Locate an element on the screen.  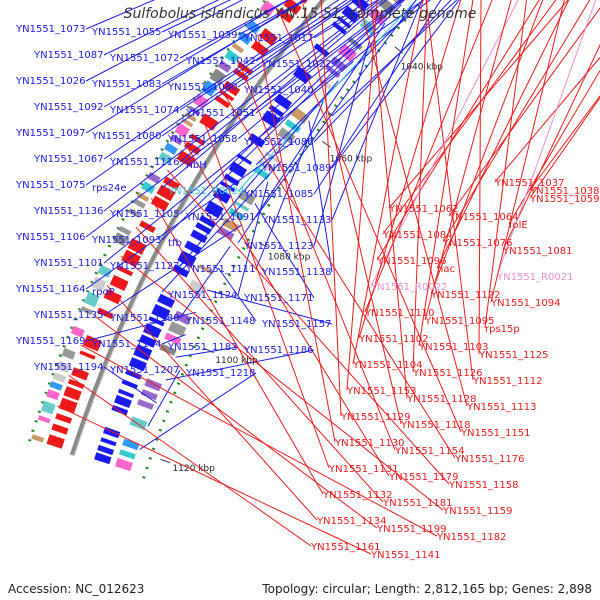
left-gene-label: YN1551_1042 is located at coordinates (220, 61).